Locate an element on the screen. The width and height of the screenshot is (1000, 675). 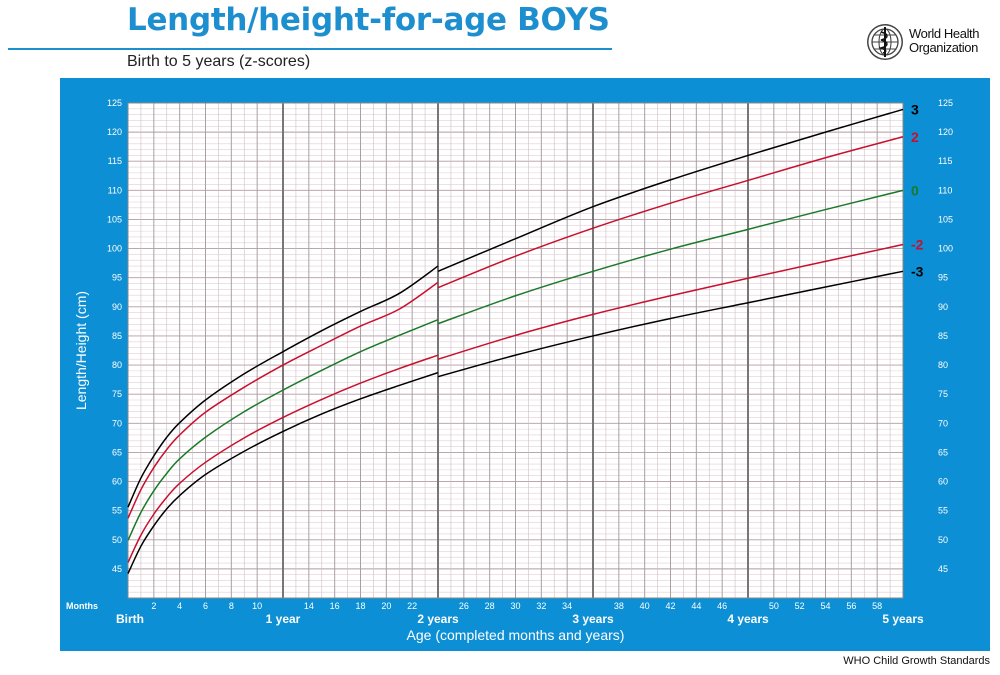
x-month-tick-label: 42 is located at coordinates (670, 606).